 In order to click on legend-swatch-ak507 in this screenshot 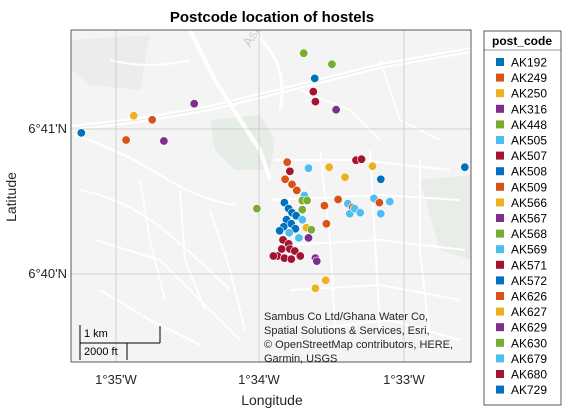, I will do `click(500, 155)`.